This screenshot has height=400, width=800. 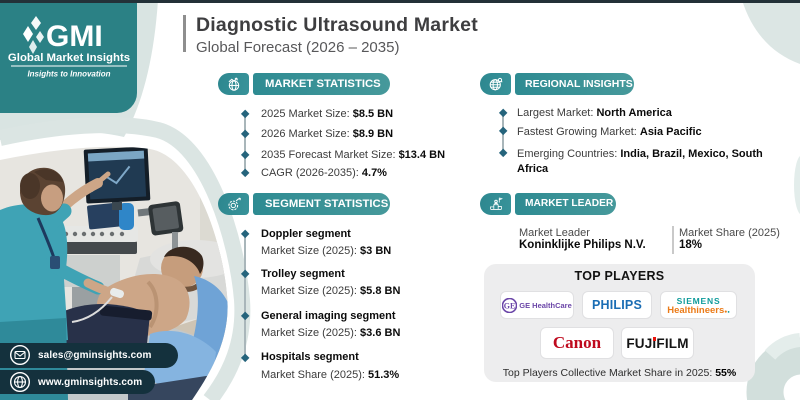 I want to click on svg-text: Global Market Insights, so click(x=69, y=58).